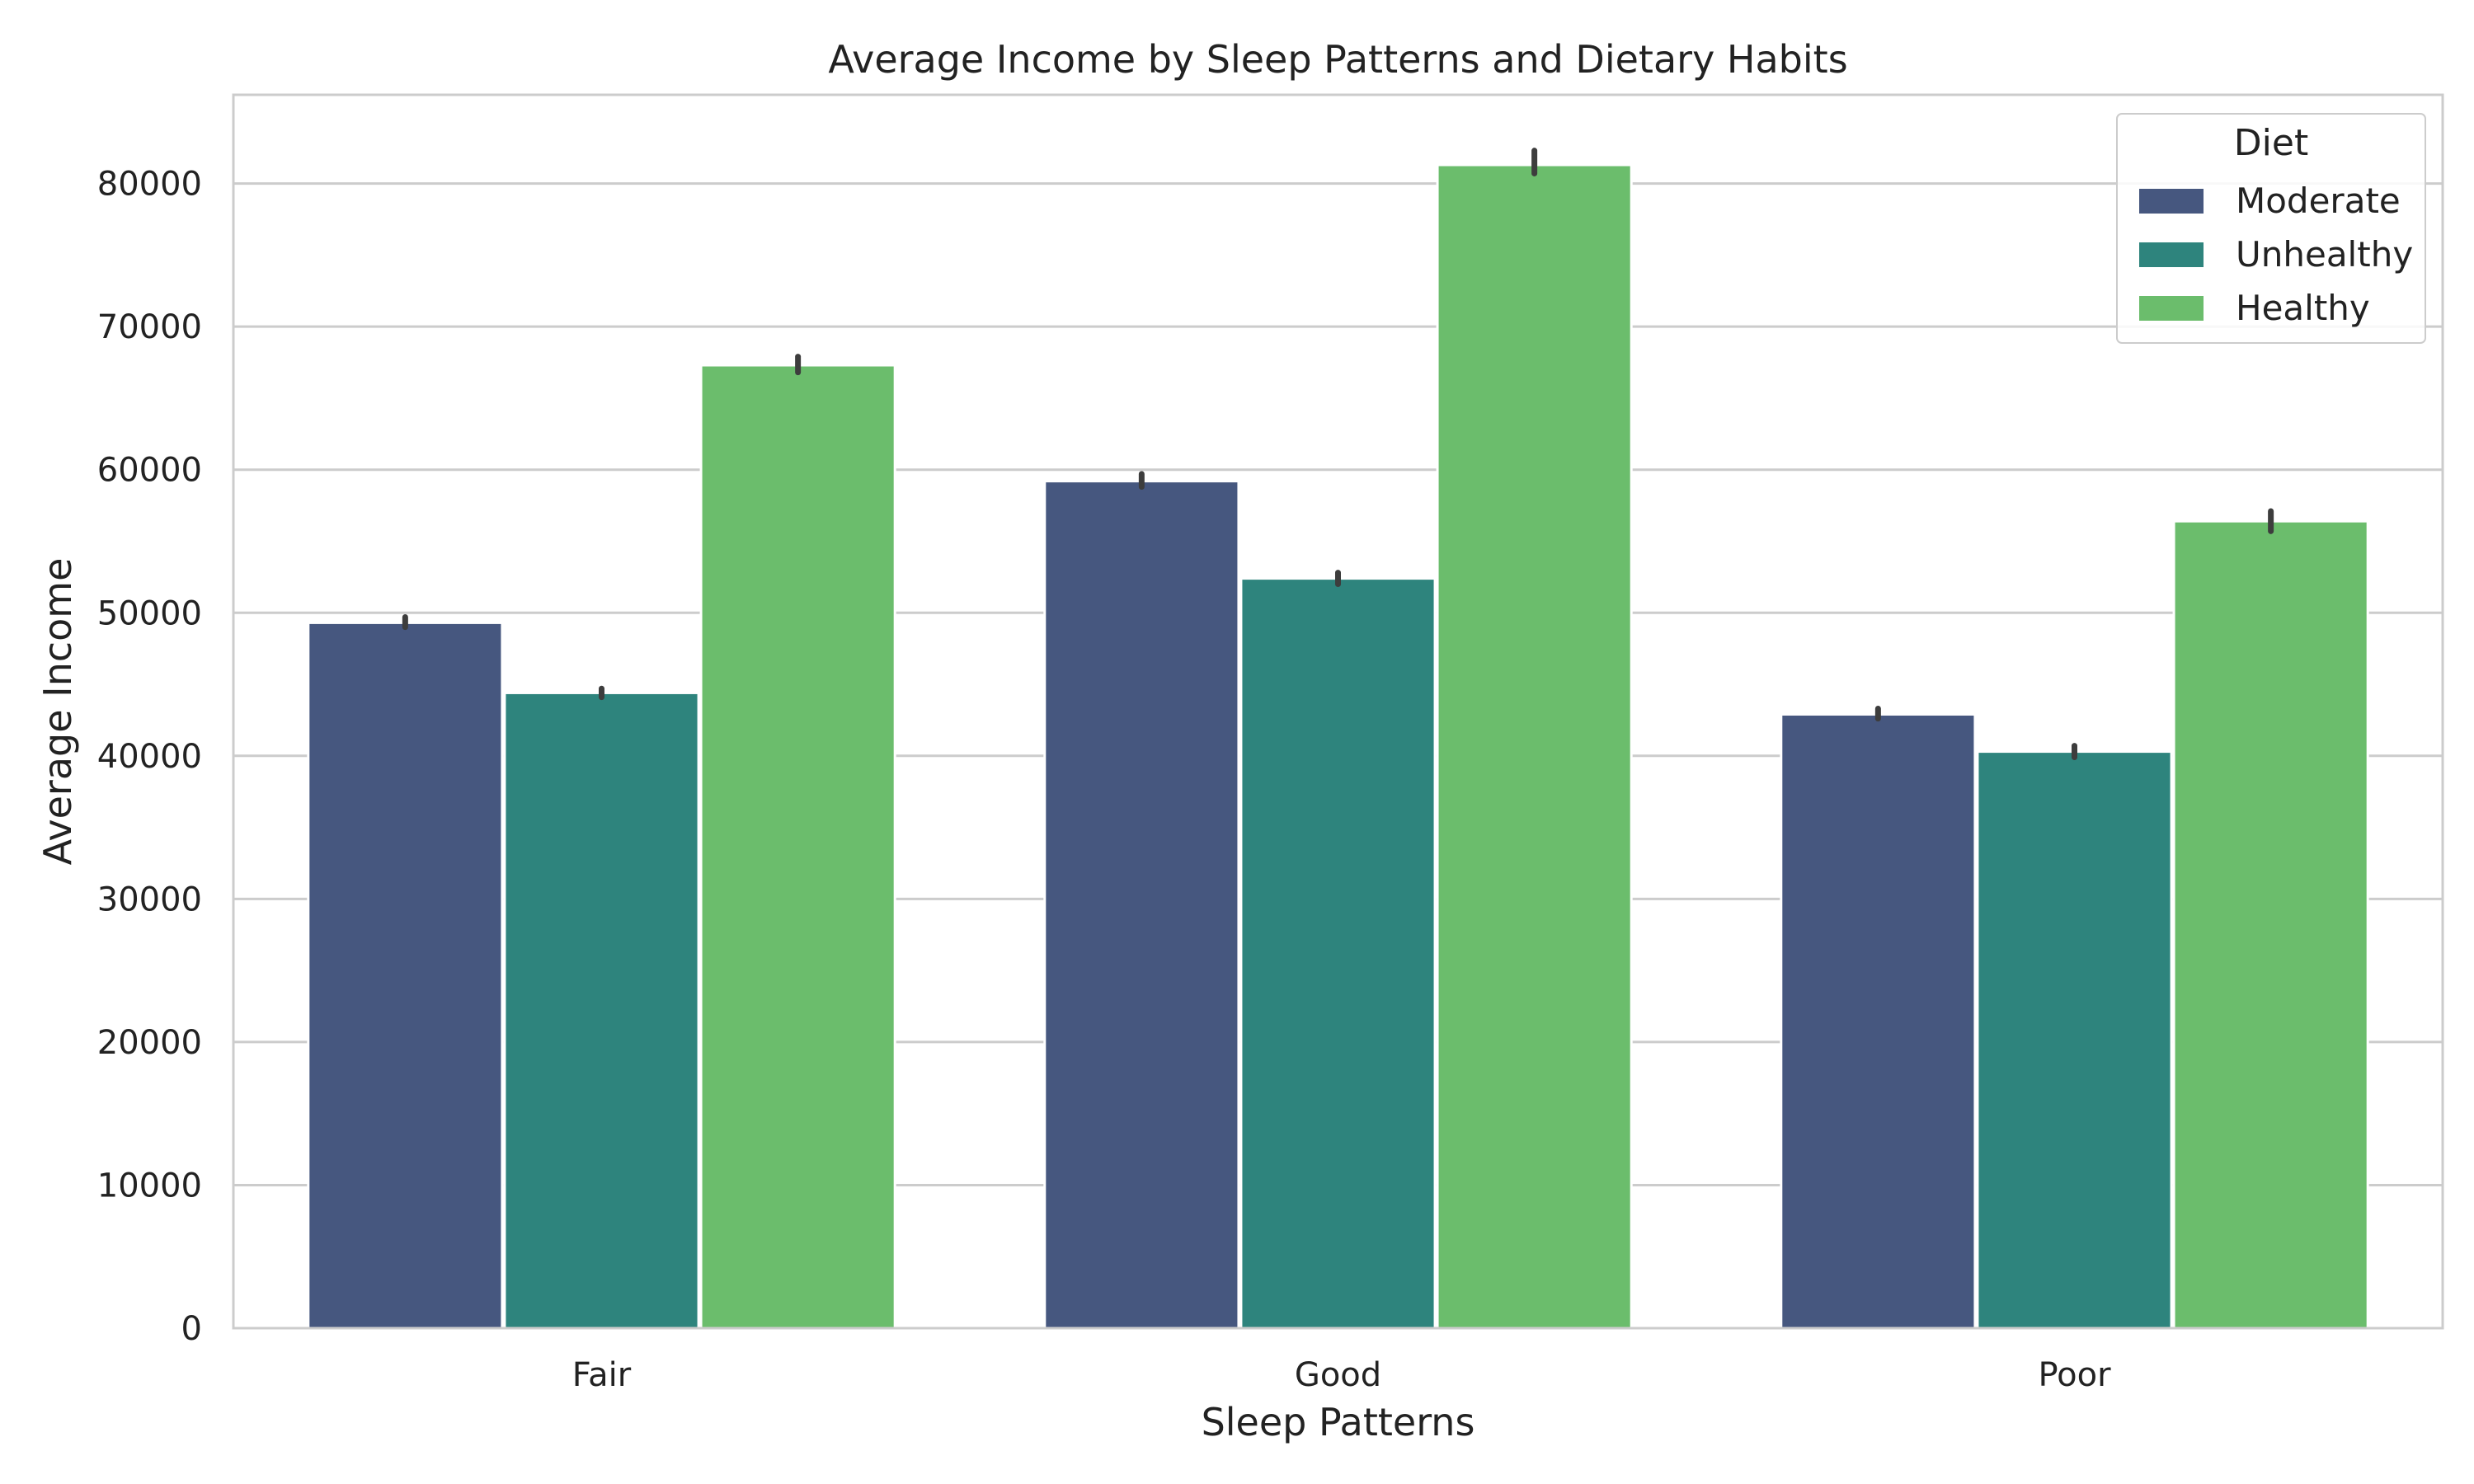 This screenshot has height=1484, width=2474. What do you see at coordinates (57, 712) in the screenshot?
I see `y-axis-label: Average Income` at bounding box center [57, 712].